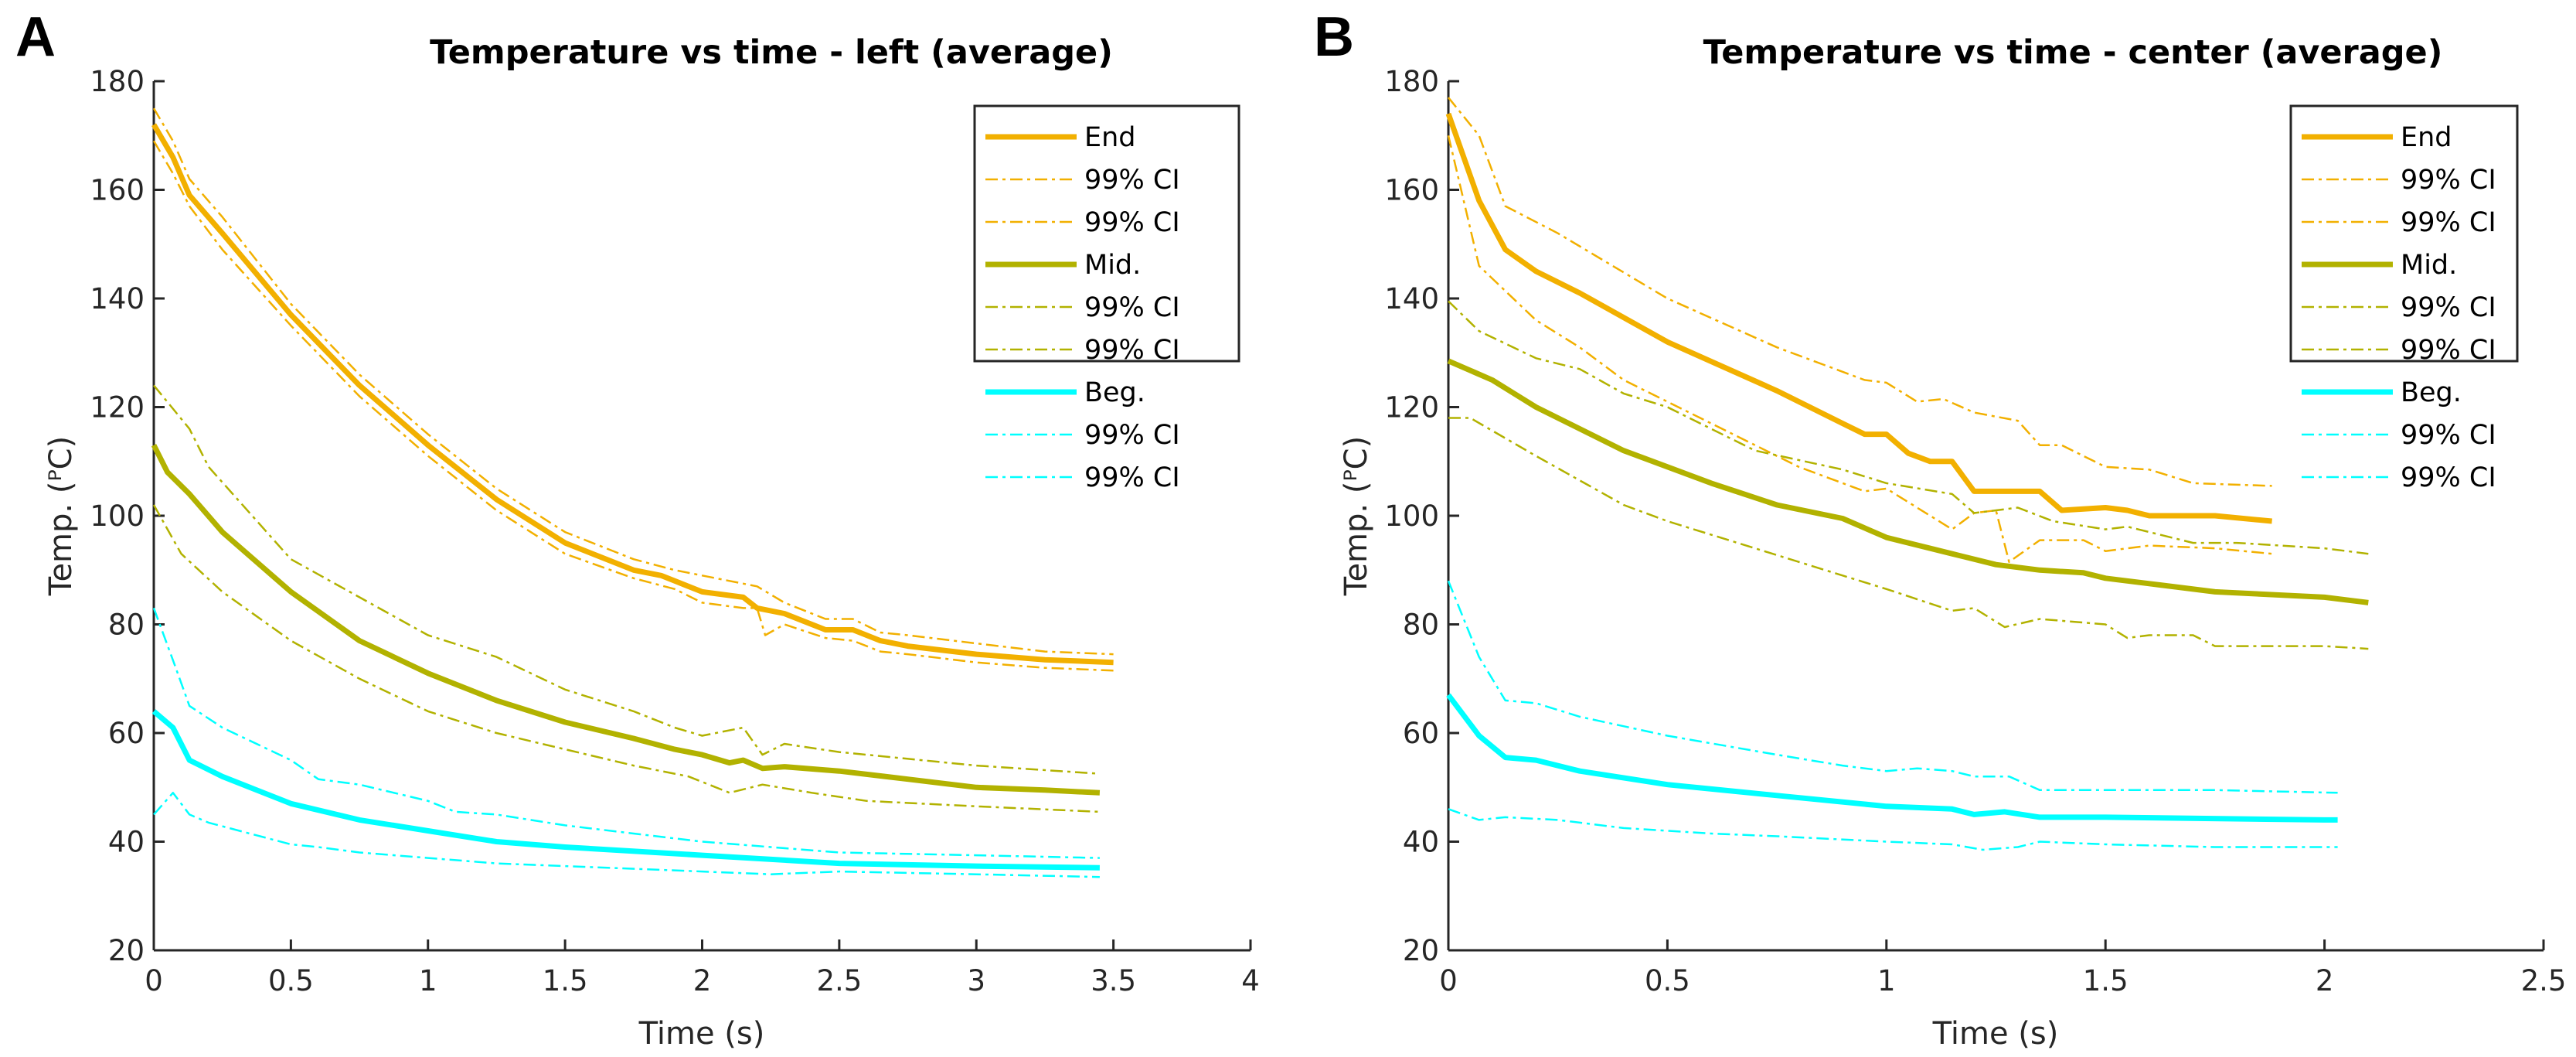 The height and width of the screenshot is (1057, 2576). Describe the element at coordinates (976, 981) in the screenshot. I see `x-tick-label: 3` at that location.